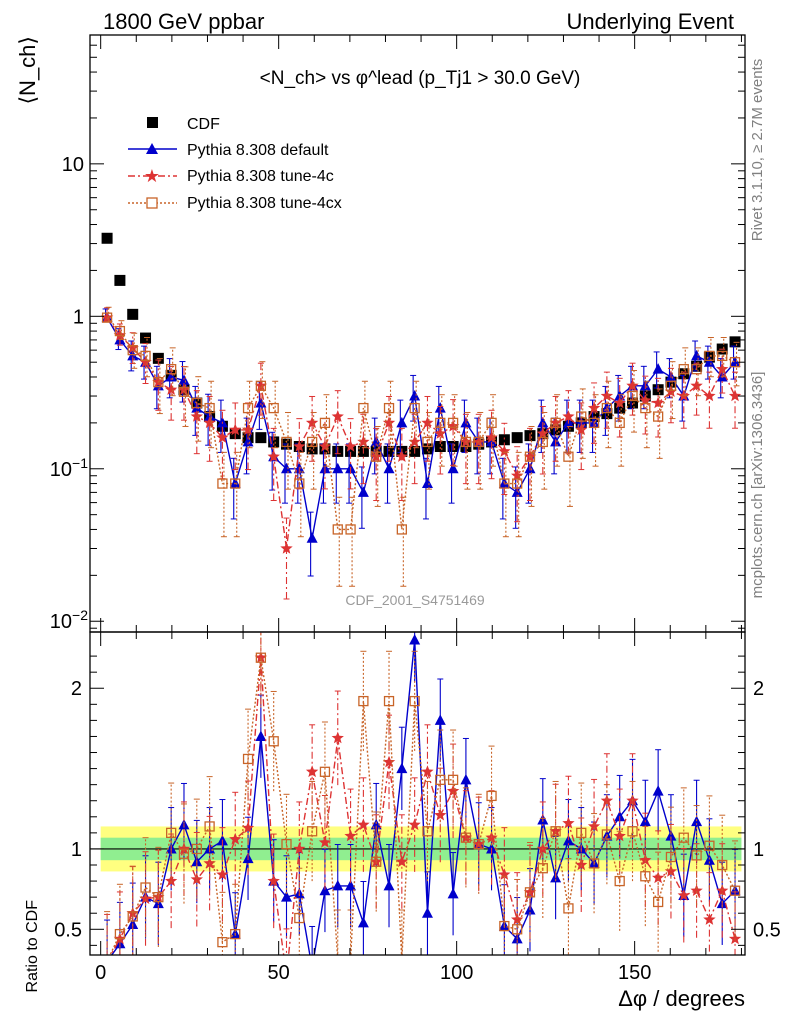 Image resolution: width=786 pixels, height=1024 pixels. I want to click on header-right: Underlying Event, so click(650, 21).